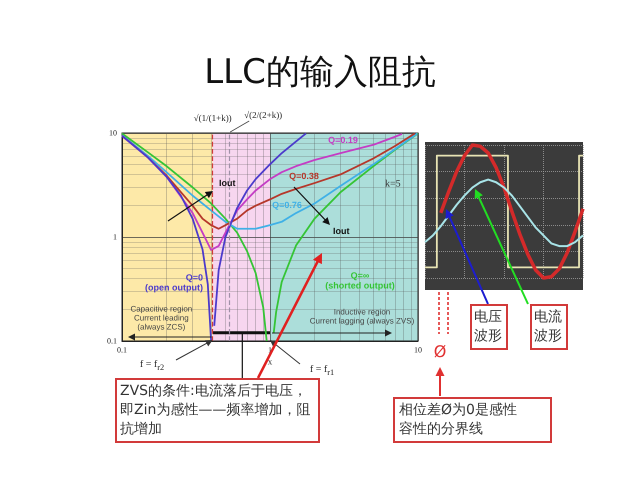 This screenshot has width=640, height=491. Describe the element at coordinates (360, 281) in the screenshot. I see `text: Q=∞ (shorted output)` at that location.